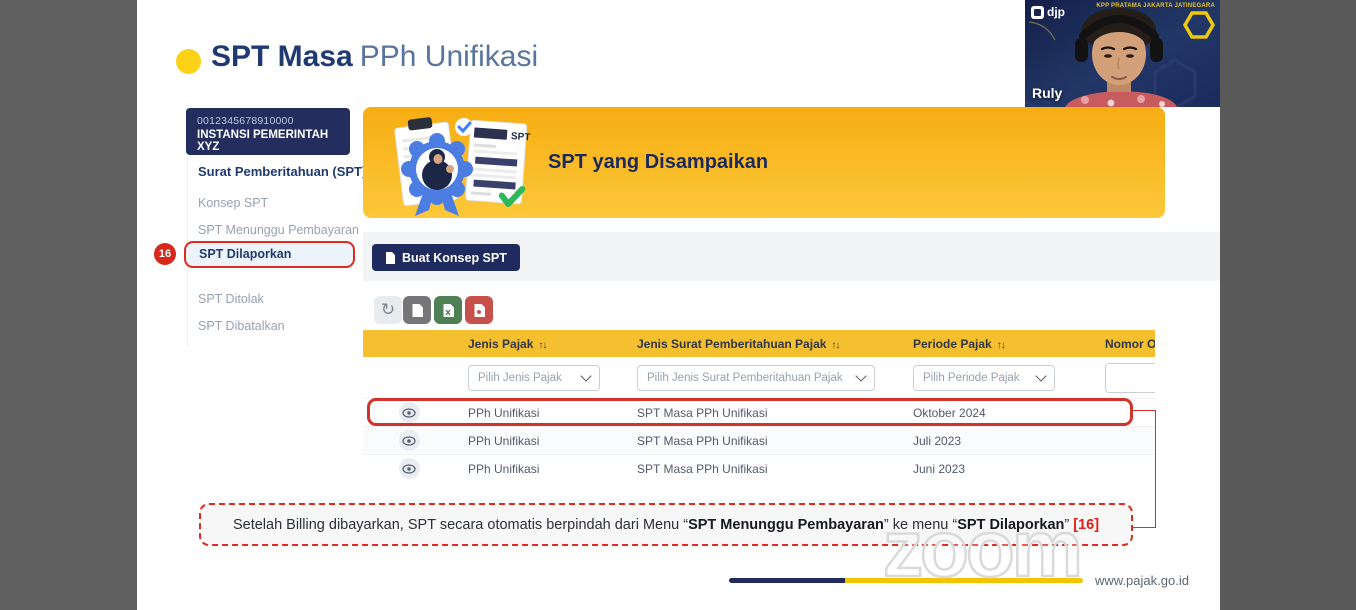  I want to click on headphones-icon, so click(1119, 27).